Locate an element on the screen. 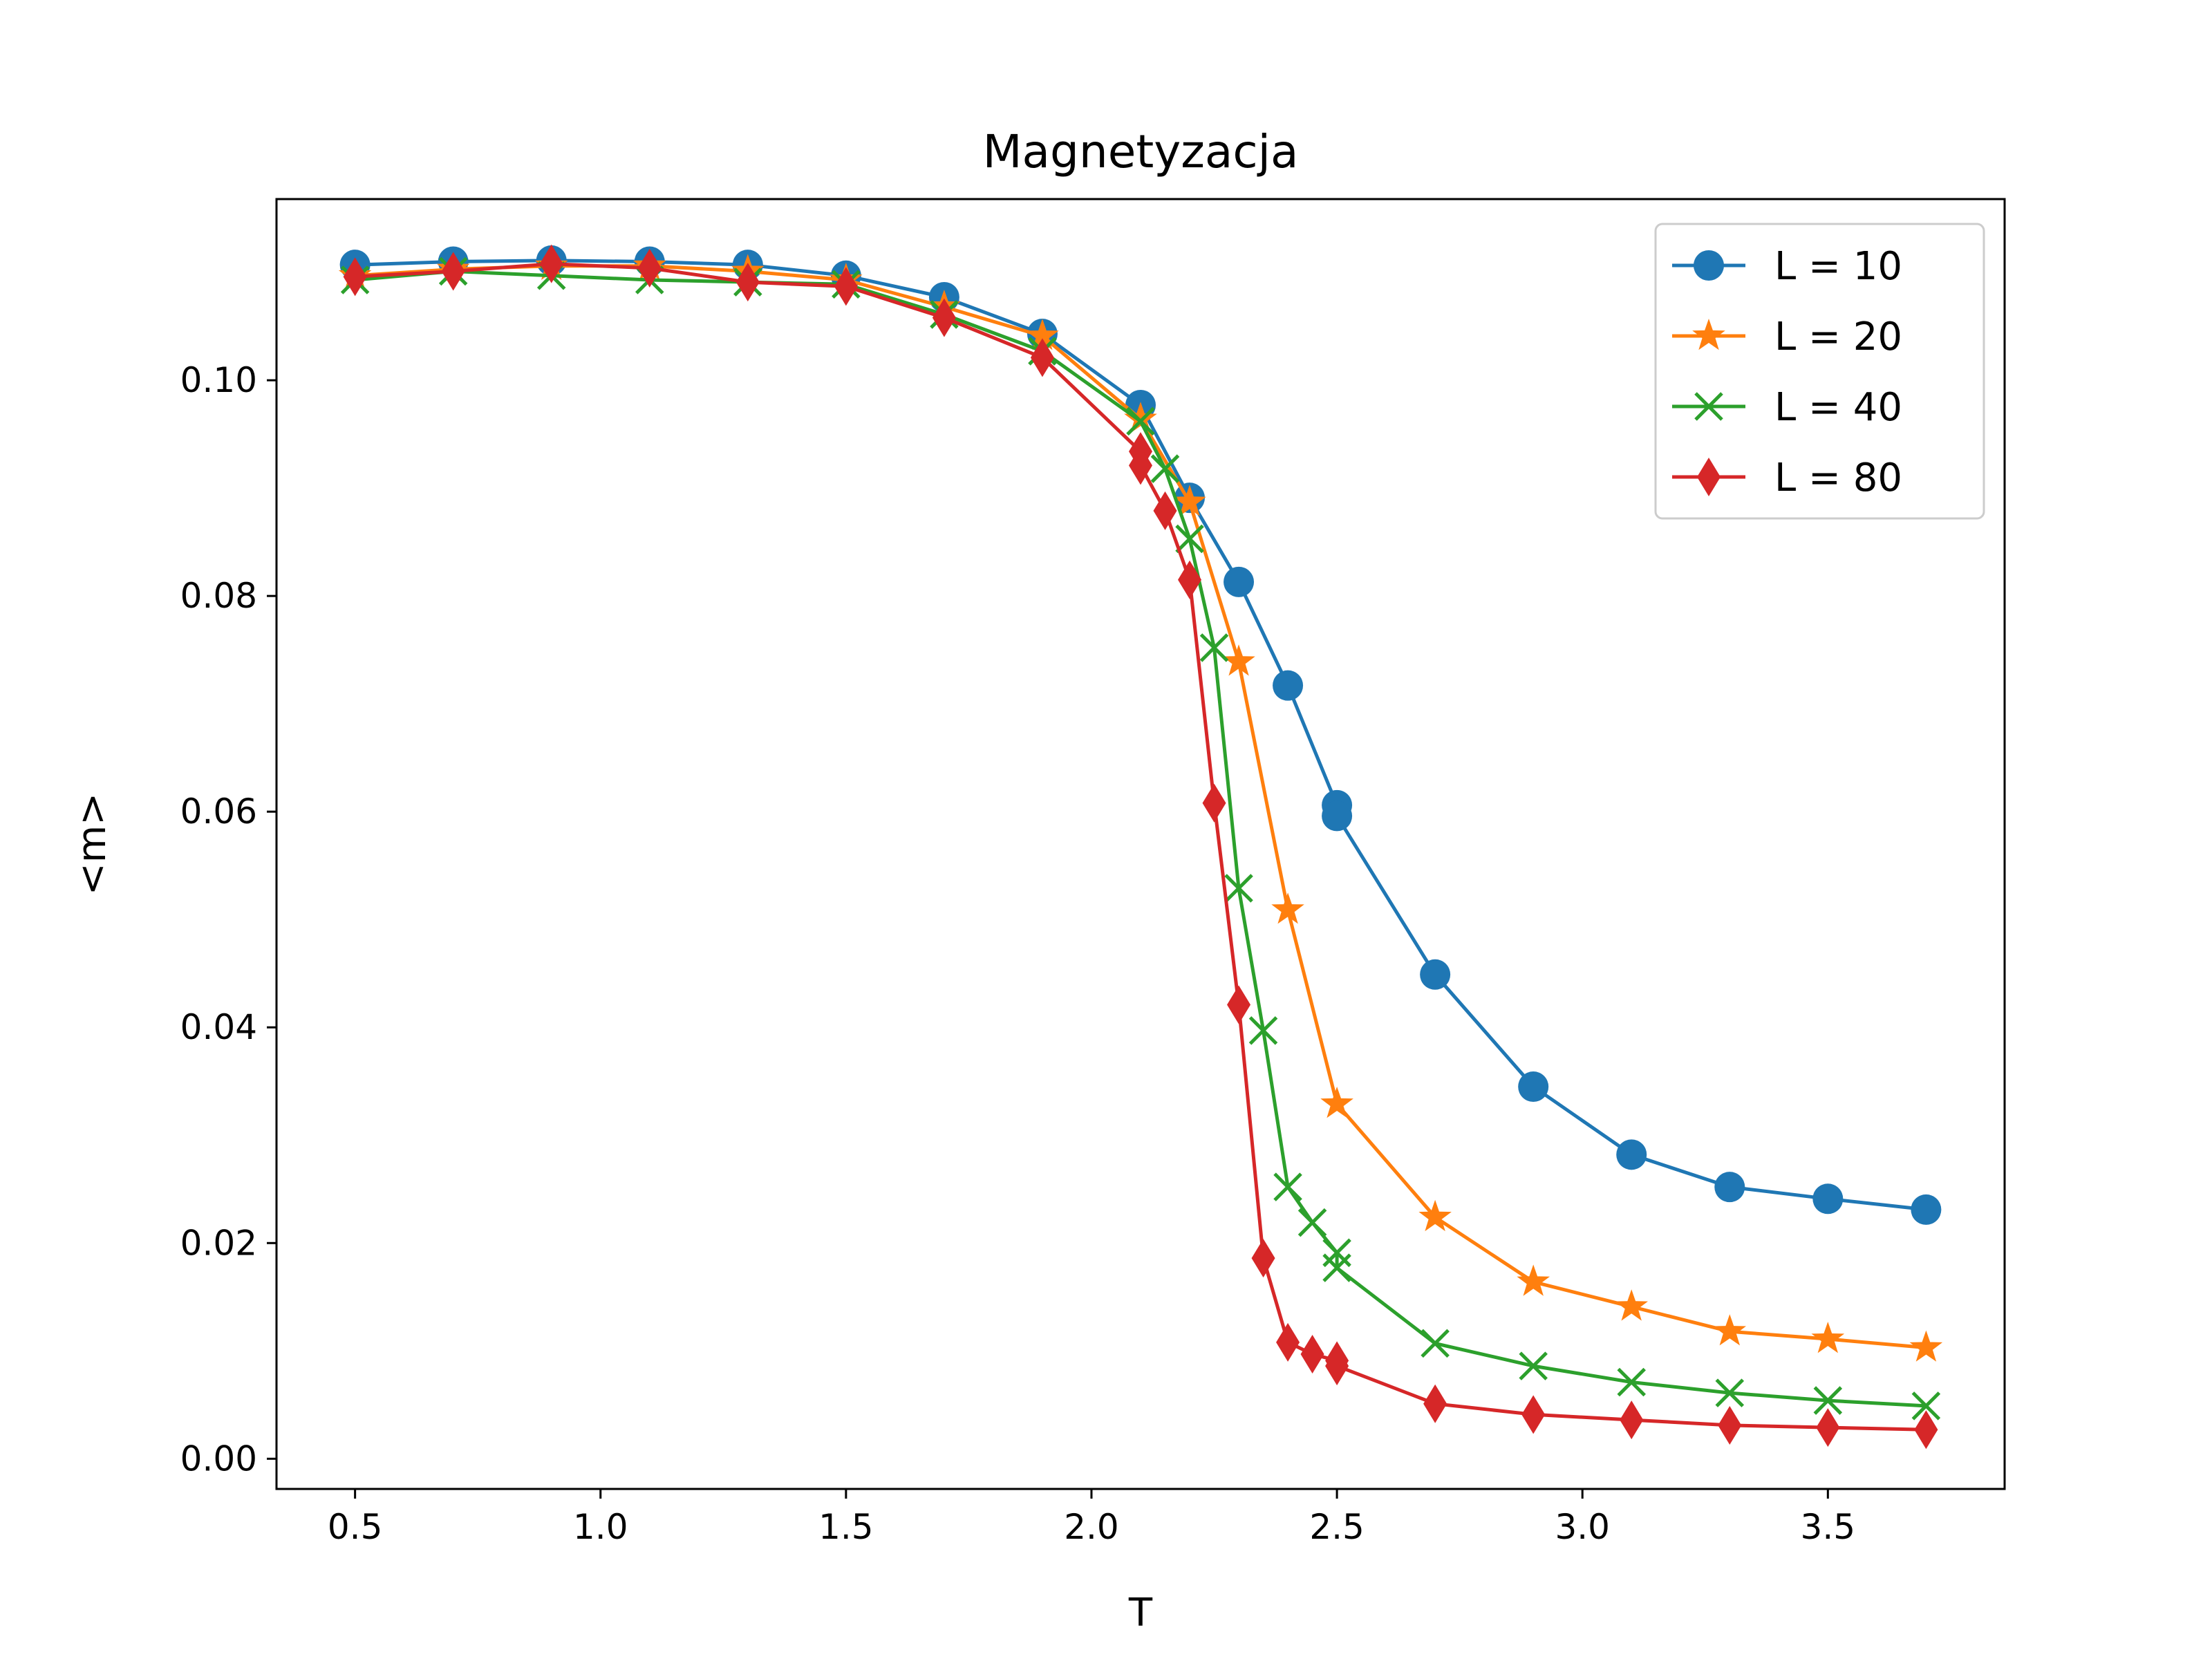 The height and width of the screenshot is (1659, 2212). legend-item-l-10: L = 10 is located at coordinates (1787, 266).